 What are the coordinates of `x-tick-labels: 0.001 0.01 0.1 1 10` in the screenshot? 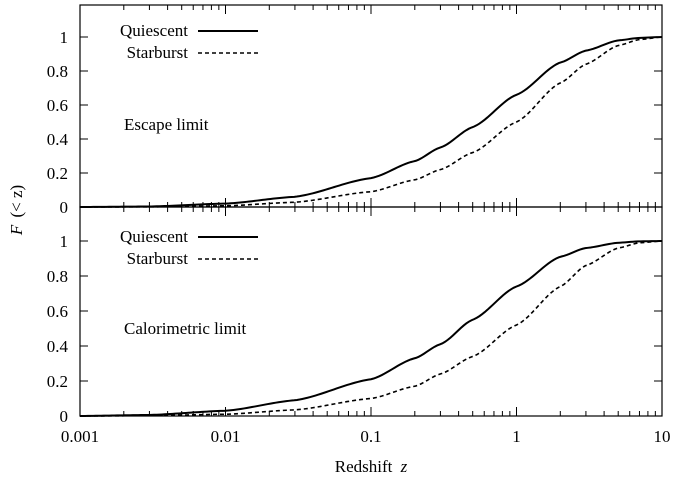 It's located at (366, 436).